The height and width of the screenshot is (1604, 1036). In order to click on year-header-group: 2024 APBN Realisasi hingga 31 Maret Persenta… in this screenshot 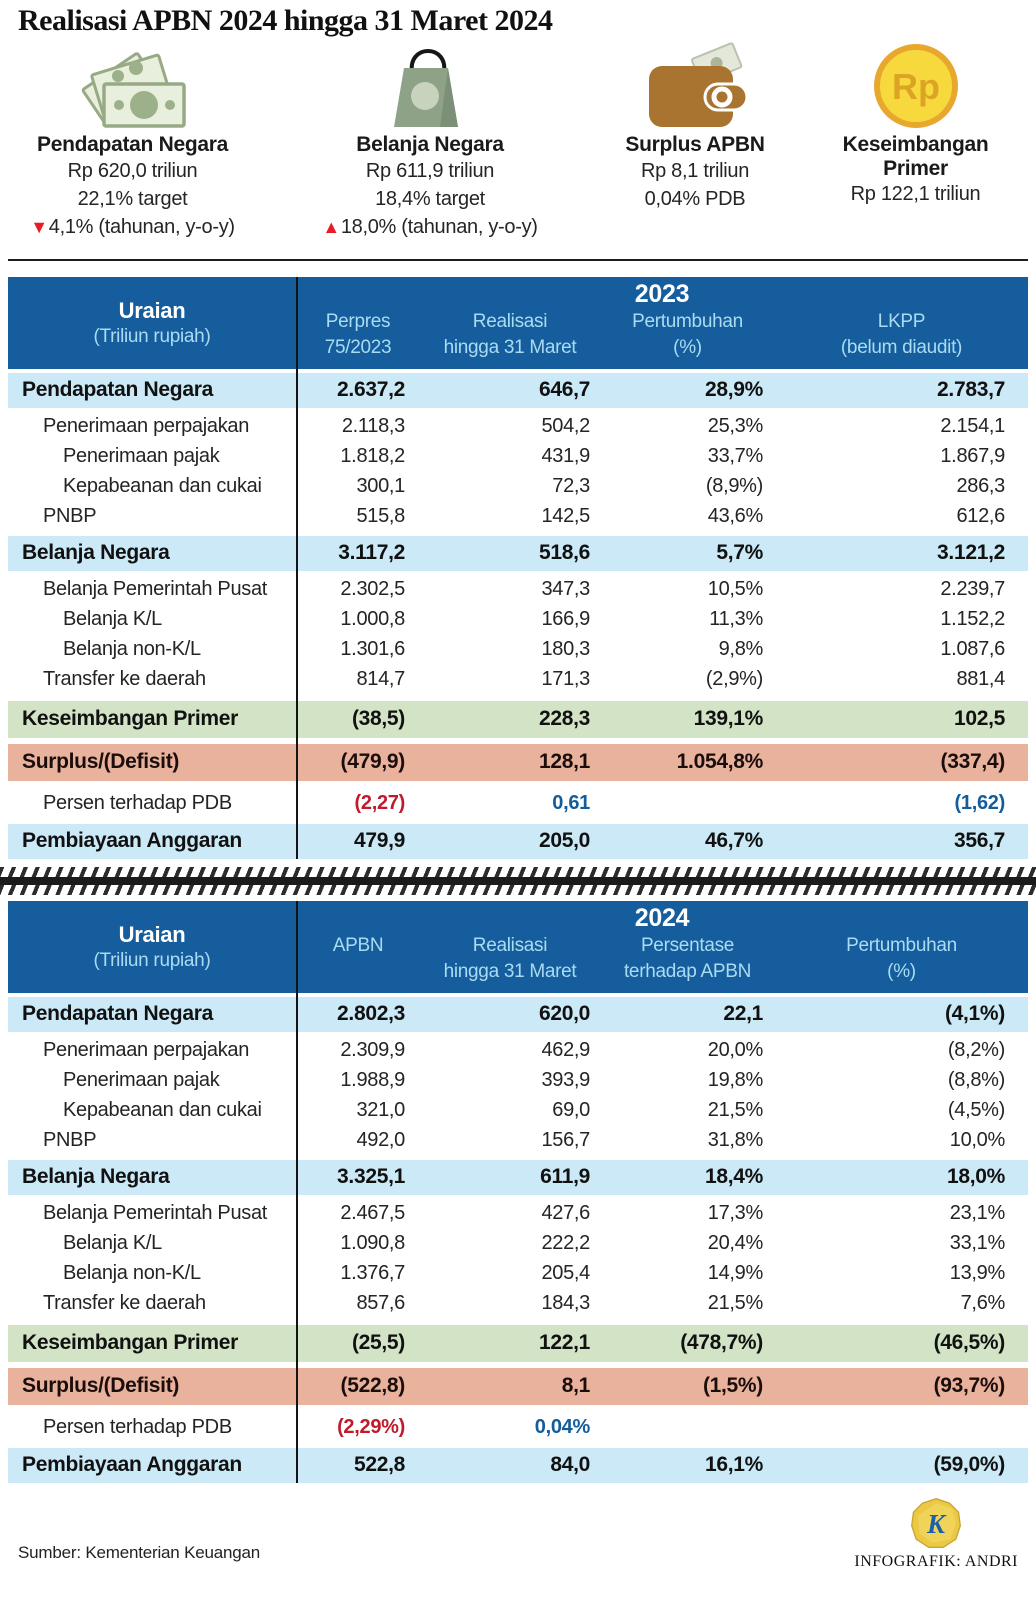, I will do `click(662, 947)`.